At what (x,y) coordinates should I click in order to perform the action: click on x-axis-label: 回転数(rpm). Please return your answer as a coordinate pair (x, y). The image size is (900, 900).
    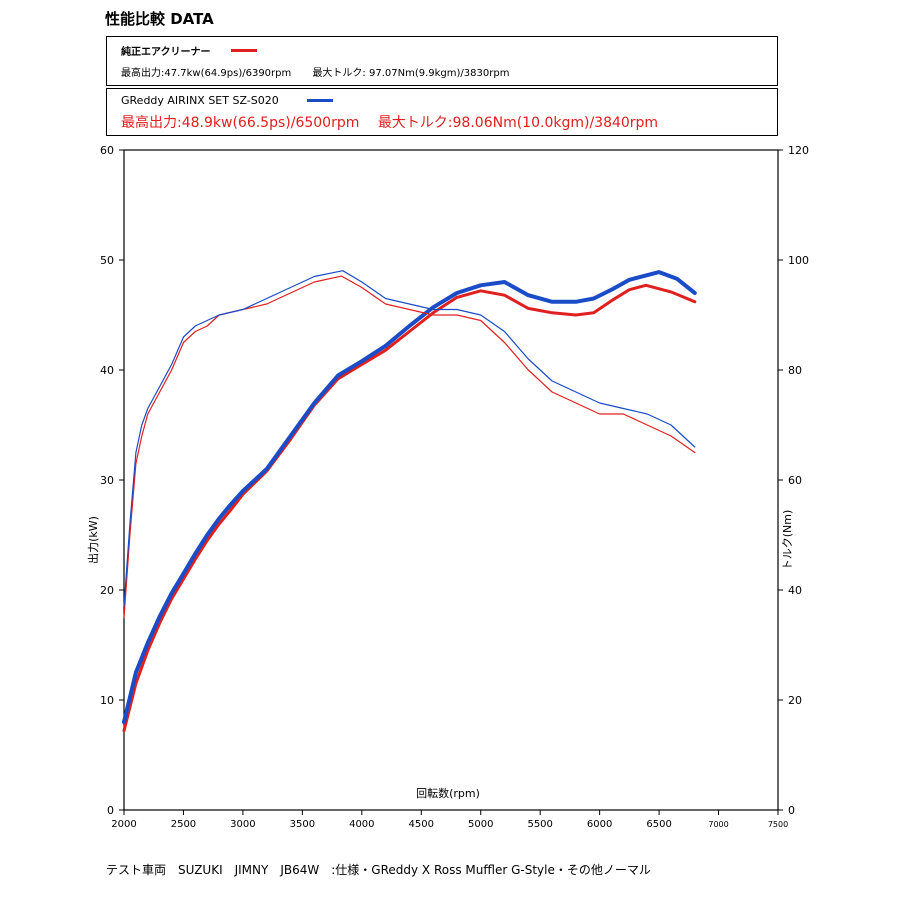
    Looking at the image, I should click on (448, 793).